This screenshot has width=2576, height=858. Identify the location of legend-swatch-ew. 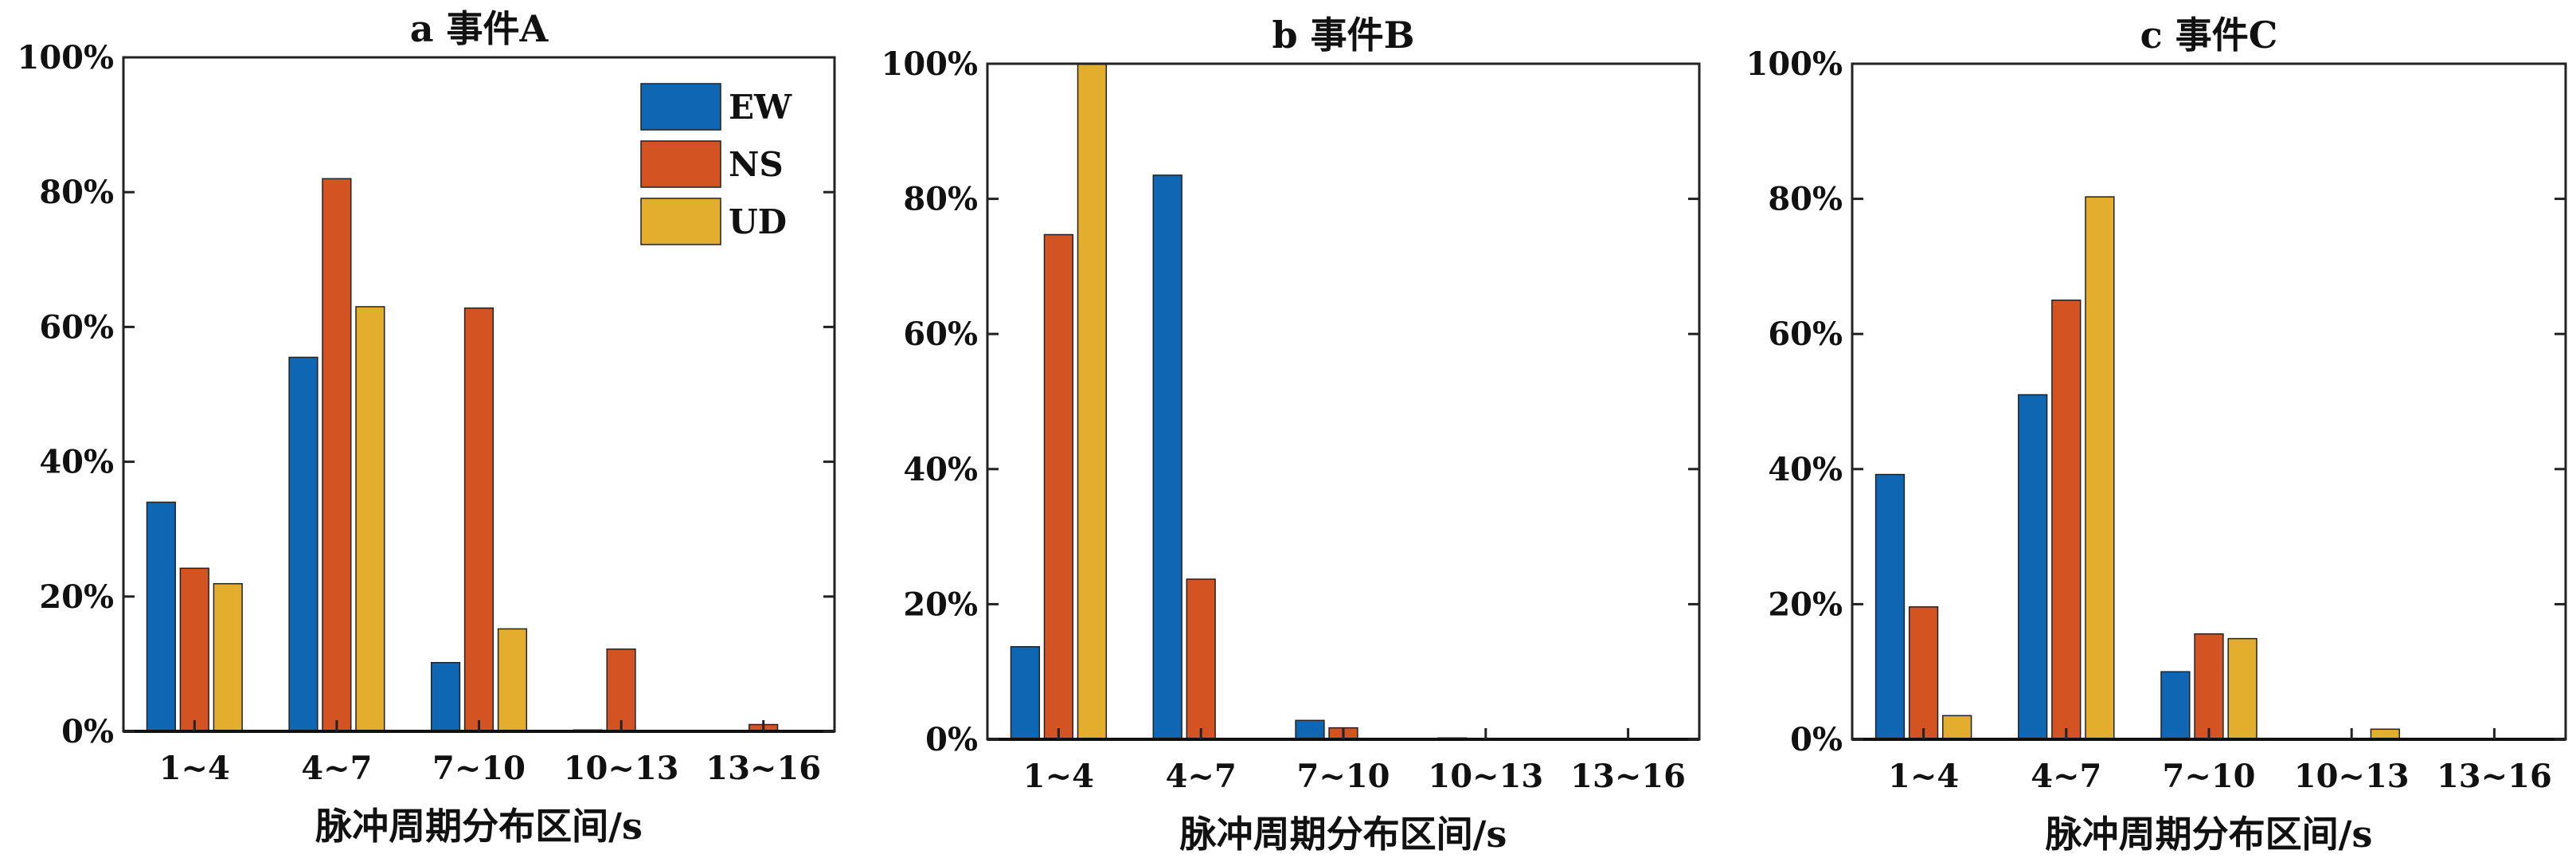
(681, 107).